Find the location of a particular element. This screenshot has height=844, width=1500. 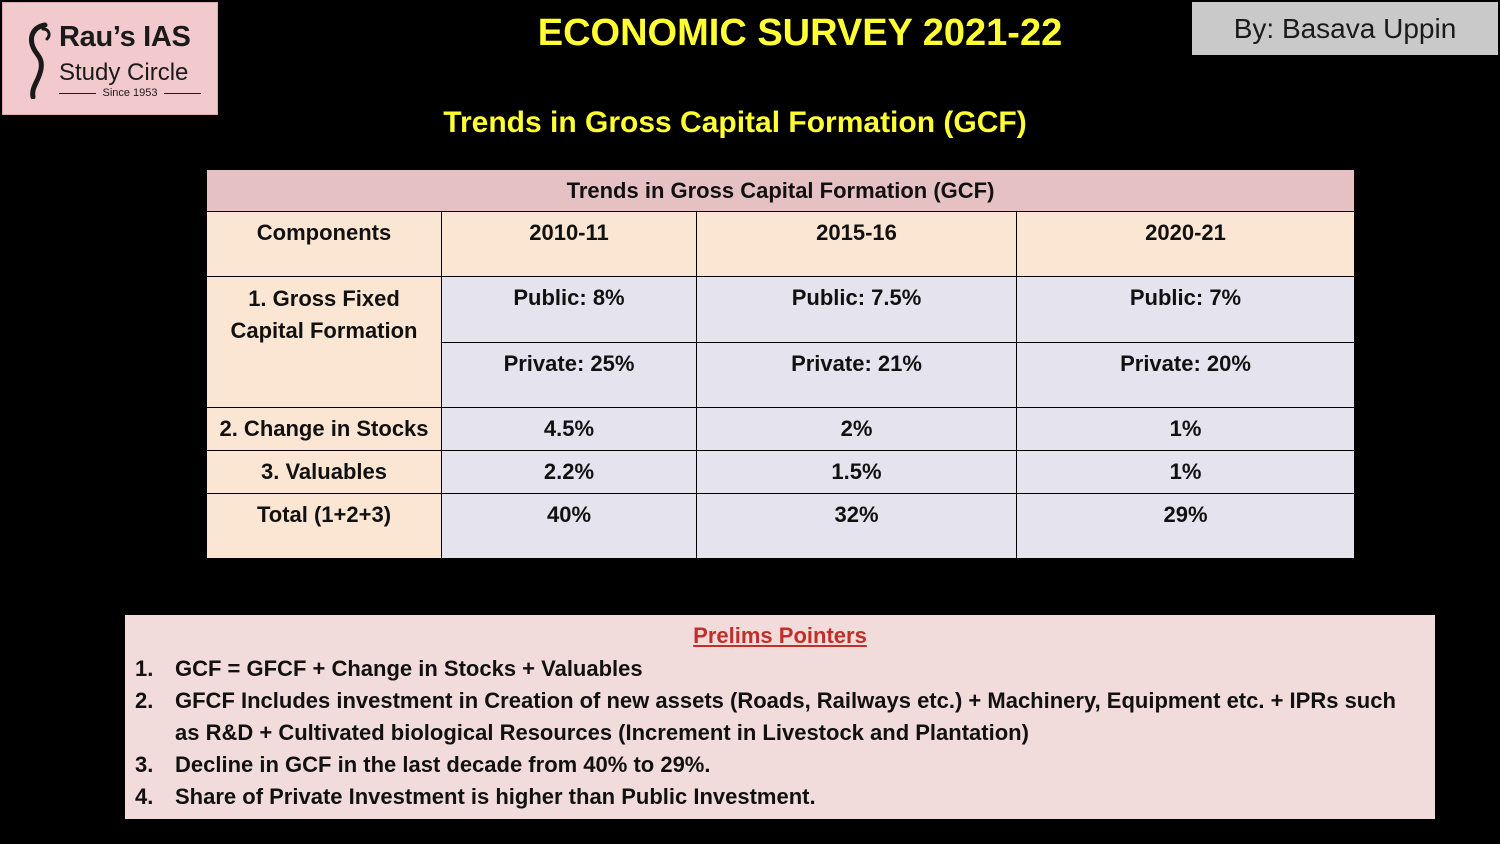

logo-since-text: Since 1953 is located at coordinates (130, 93).